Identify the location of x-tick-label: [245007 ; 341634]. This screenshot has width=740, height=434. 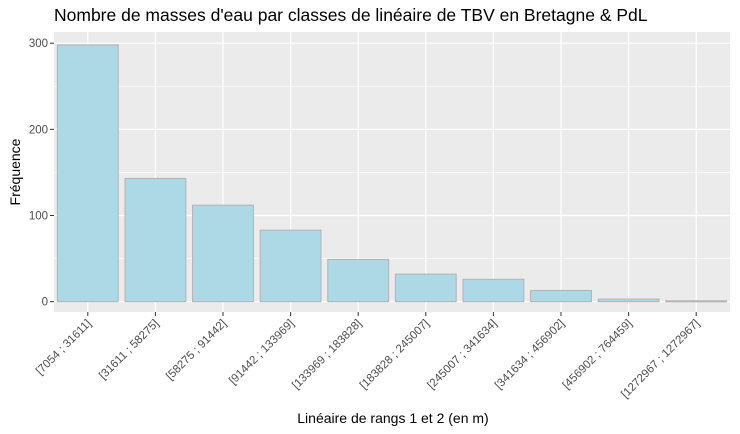
(462, 355).